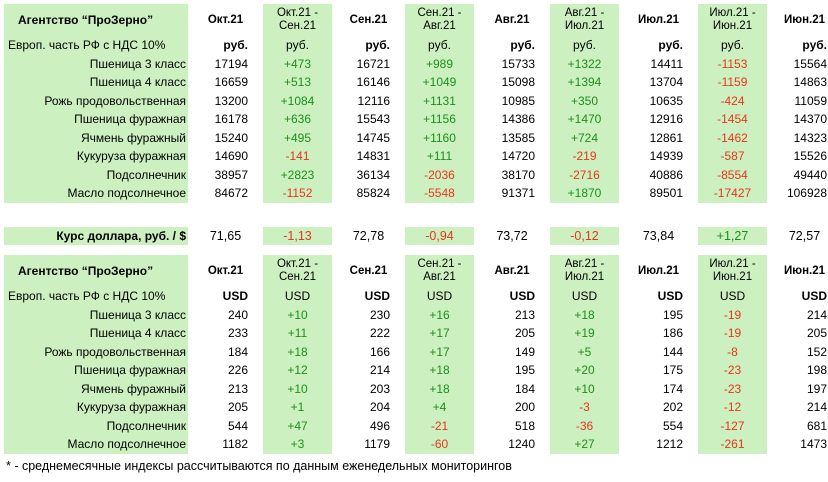 The height and width of the screenshot is (482, 828). What do you see at coordinates (96, 314) in the screenshot?
I see `row-label: Пшеница 3 класс` at bounding box center [96, 314].